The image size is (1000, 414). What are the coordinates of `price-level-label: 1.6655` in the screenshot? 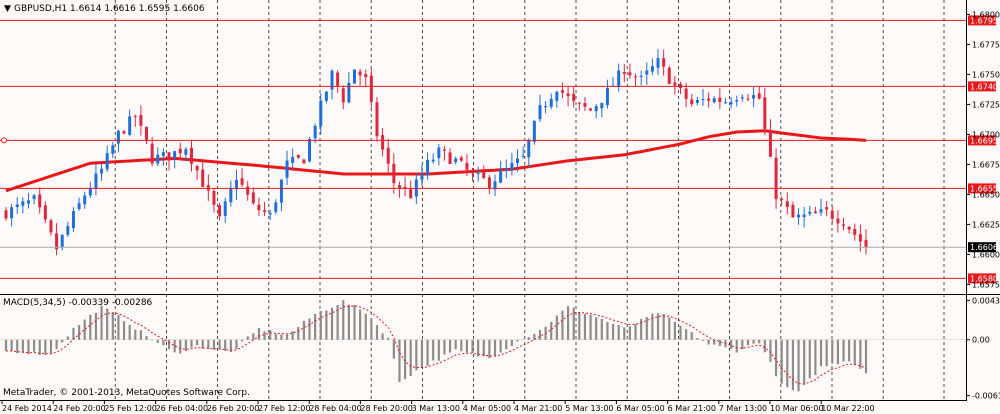 It's located at (984, 188).